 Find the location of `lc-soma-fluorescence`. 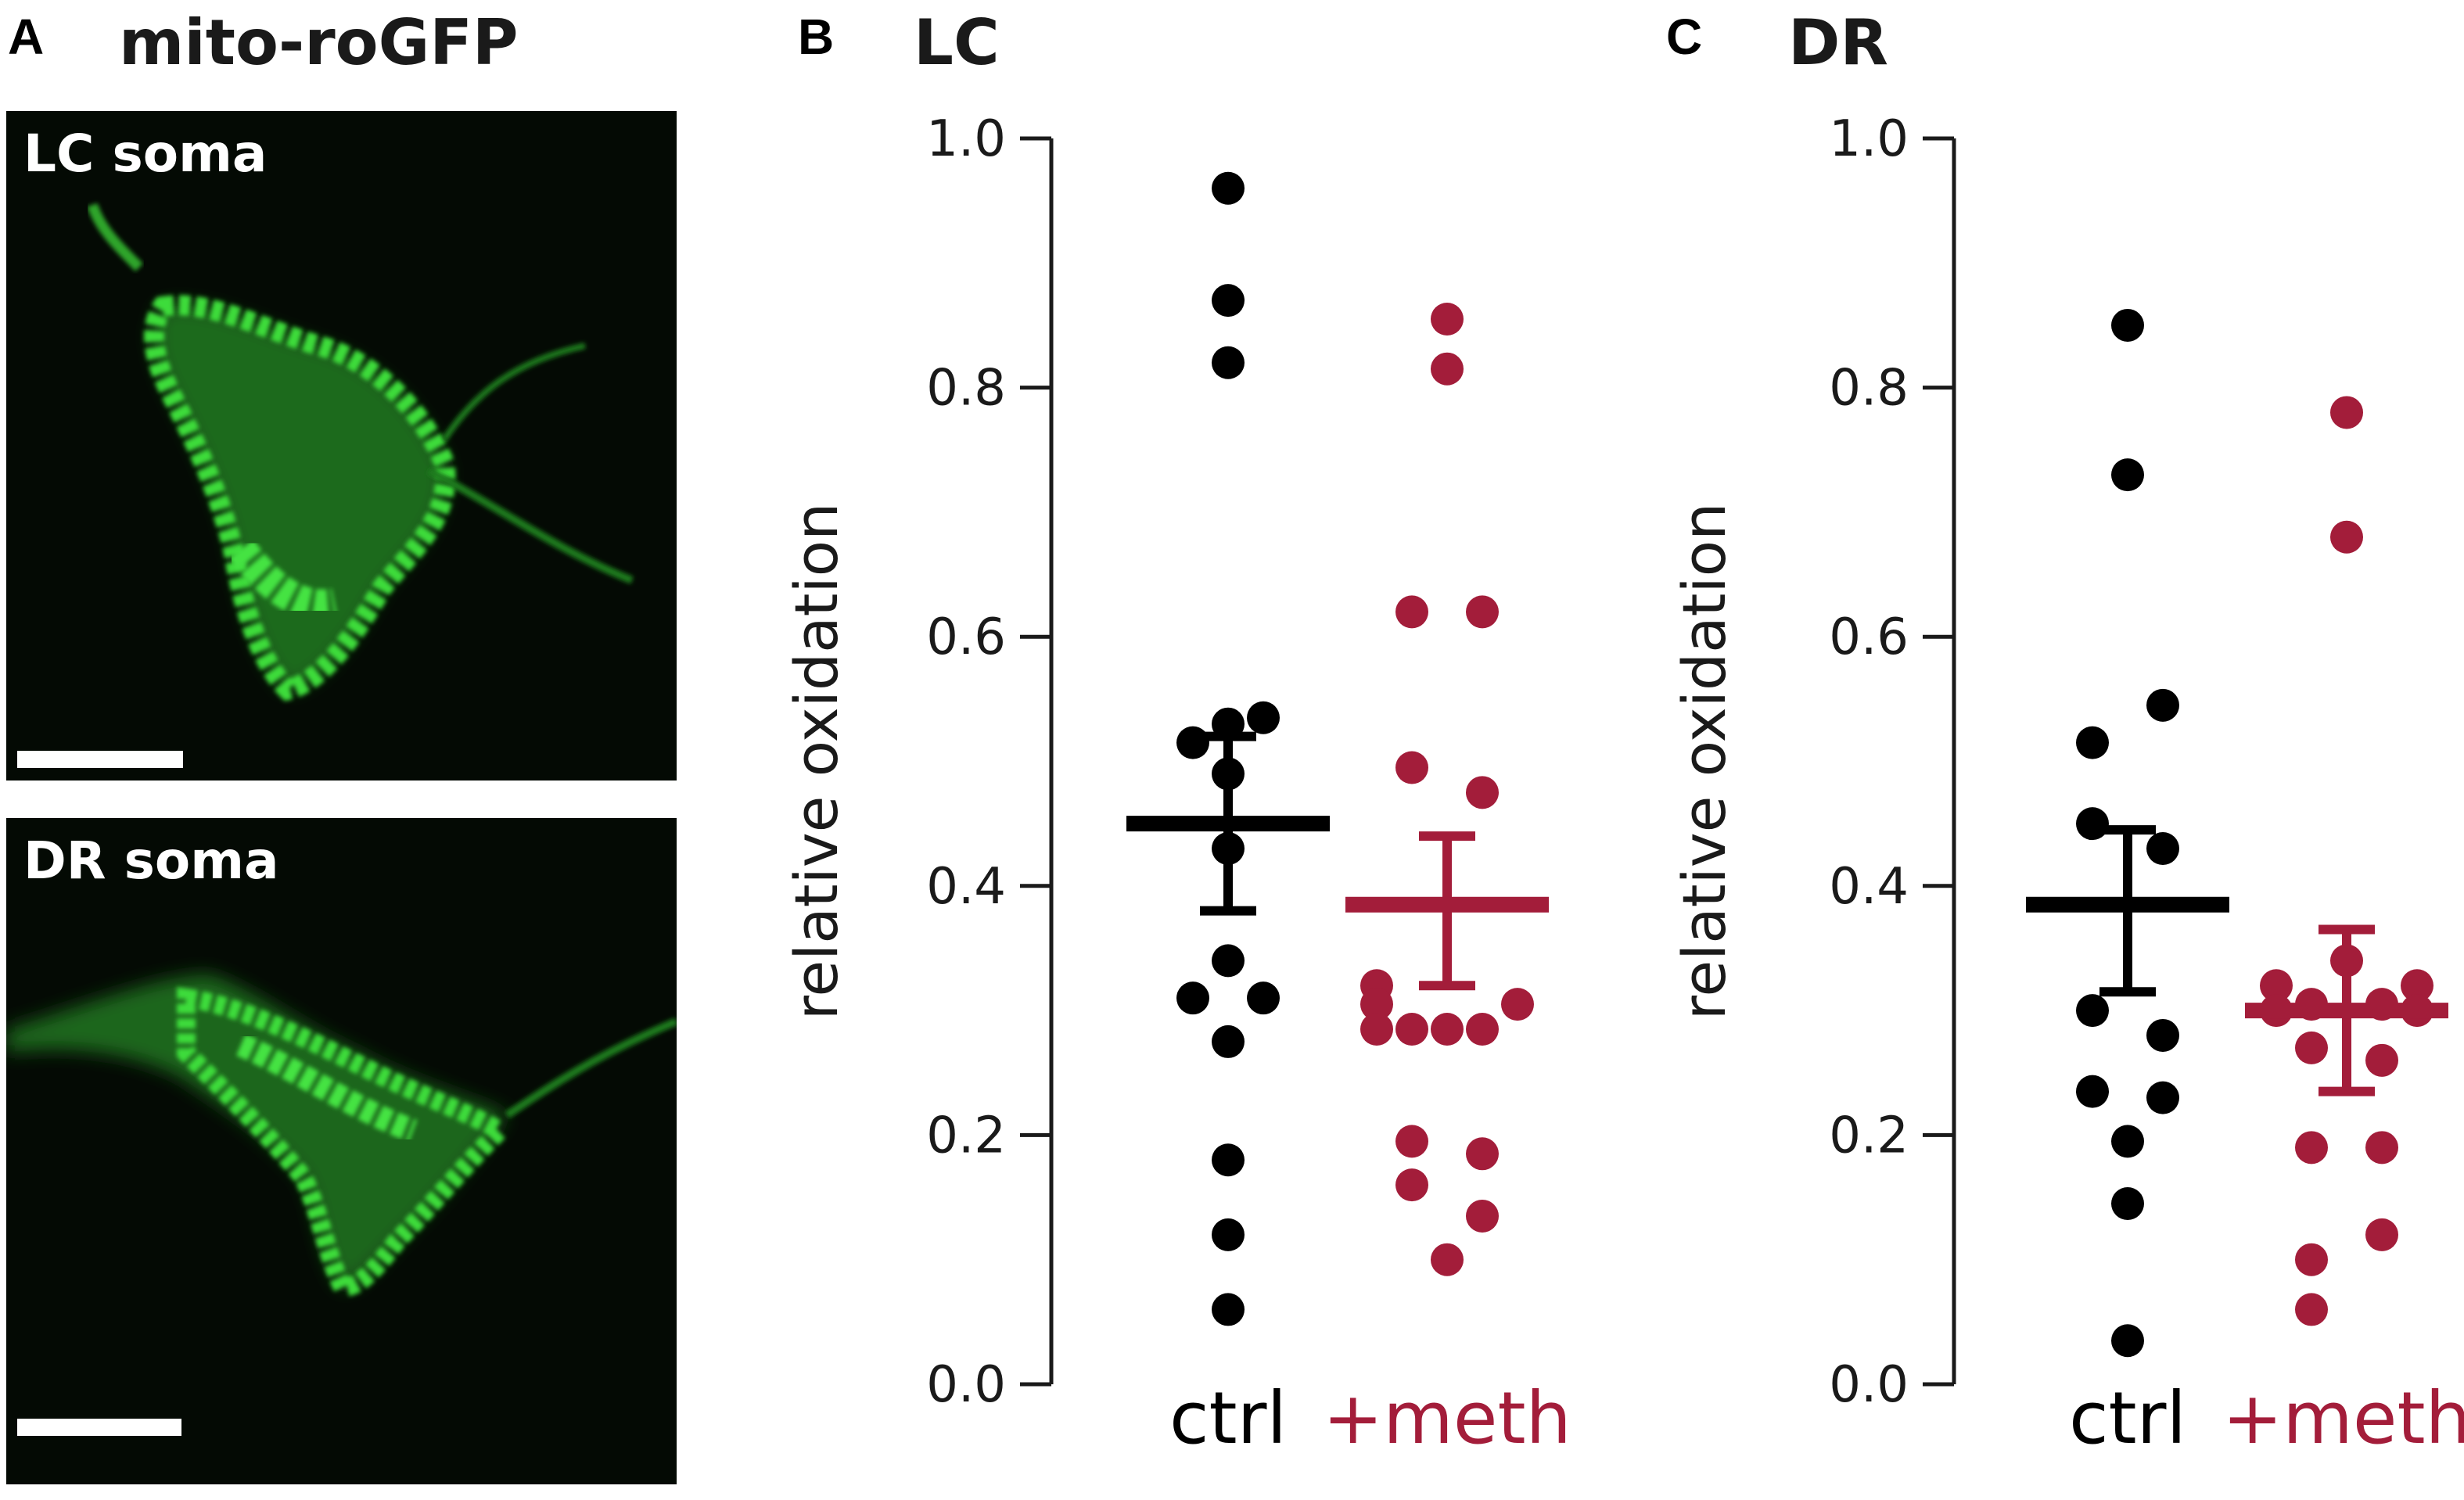

lc-soma-fluorescence is located at coordinates (360, 453).